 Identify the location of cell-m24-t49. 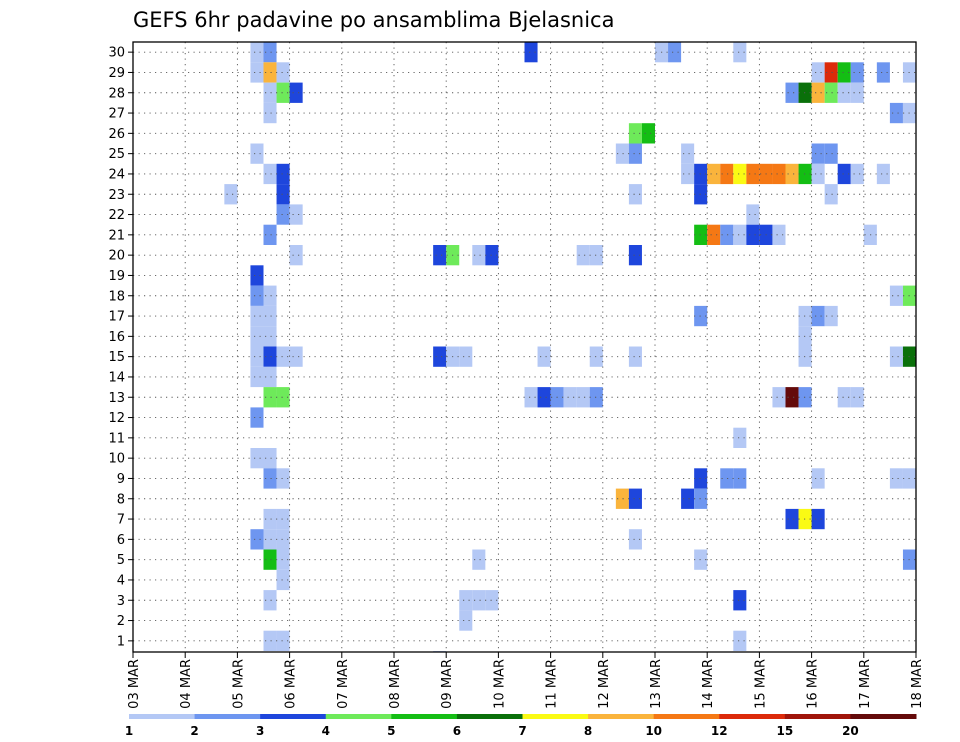
(779, 174).